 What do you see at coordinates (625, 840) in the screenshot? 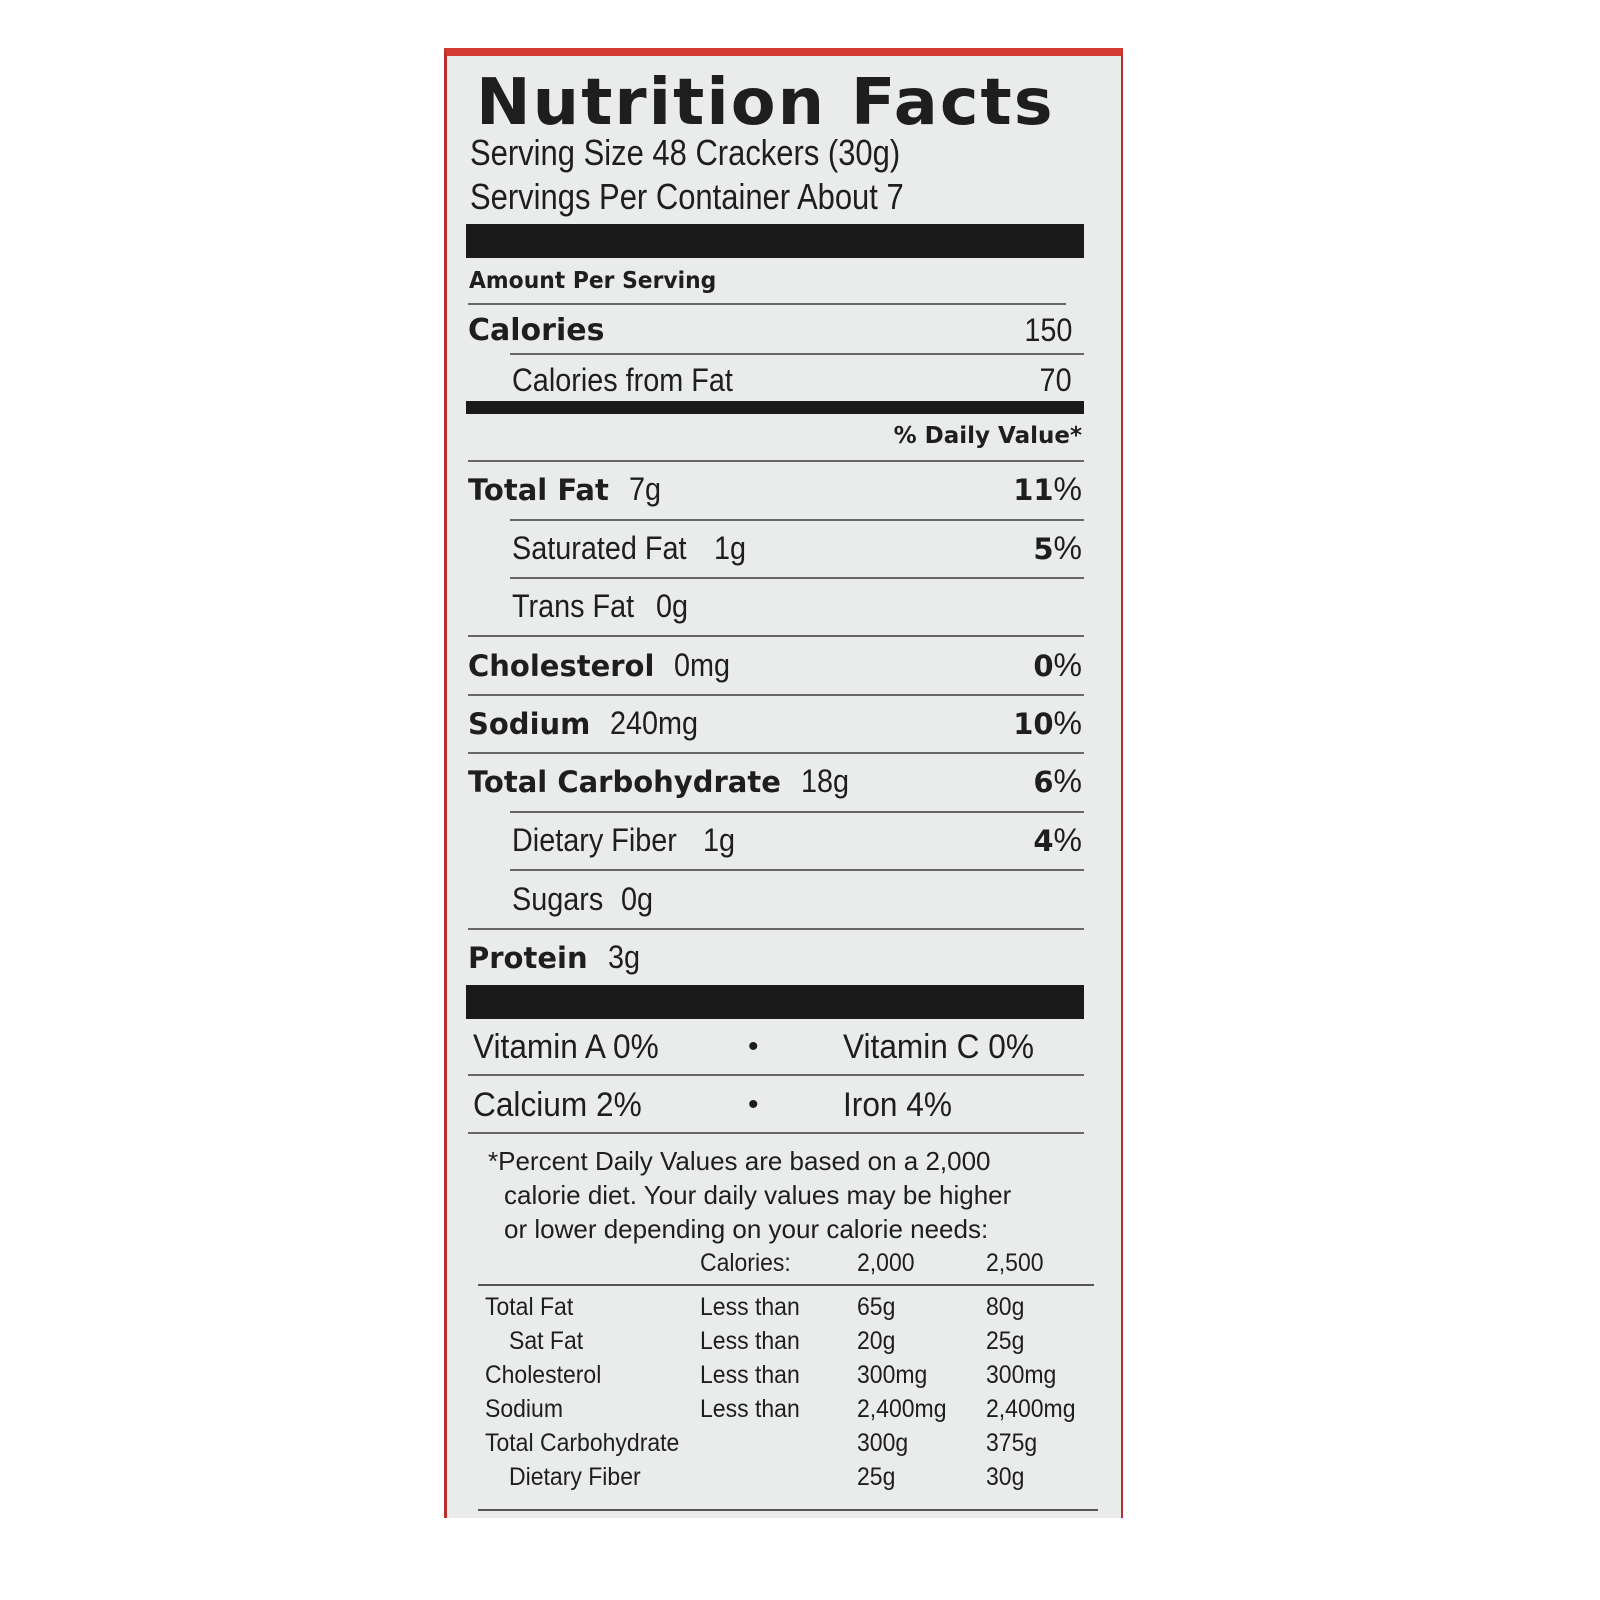
I see `nutrient-name: Dietary Fiber 1g` at bounding box center [625, 840].